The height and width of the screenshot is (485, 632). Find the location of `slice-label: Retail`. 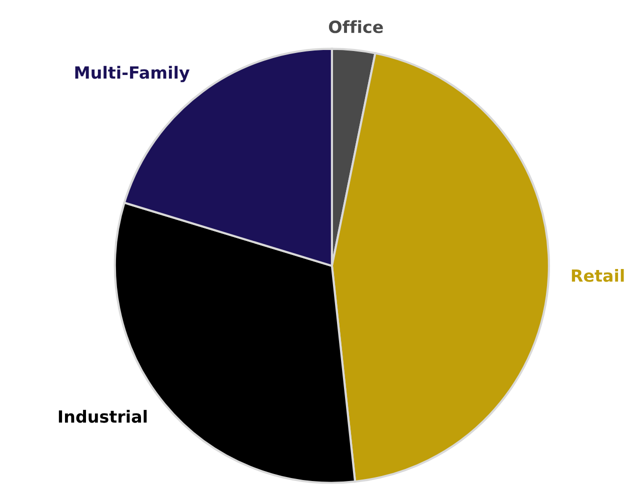

slice-label: Retail is located at coordinates (598, 275).